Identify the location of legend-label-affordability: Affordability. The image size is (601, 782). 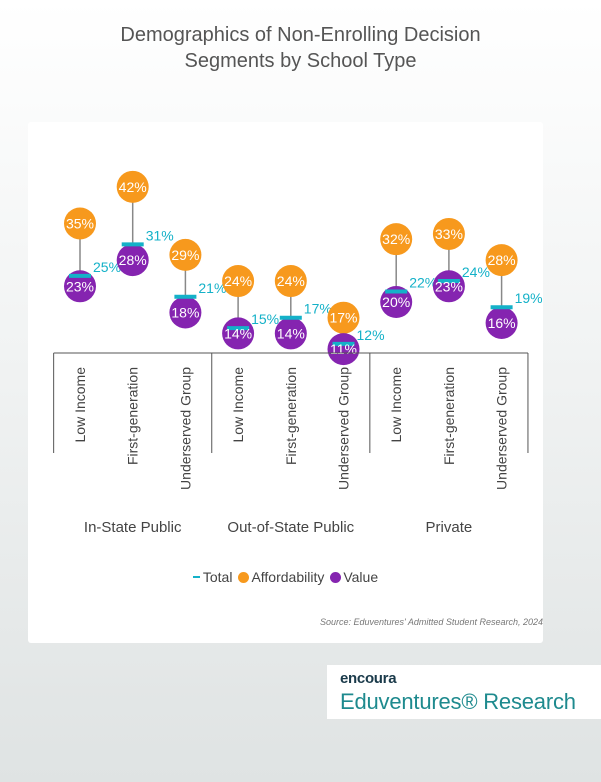
(288, 577).